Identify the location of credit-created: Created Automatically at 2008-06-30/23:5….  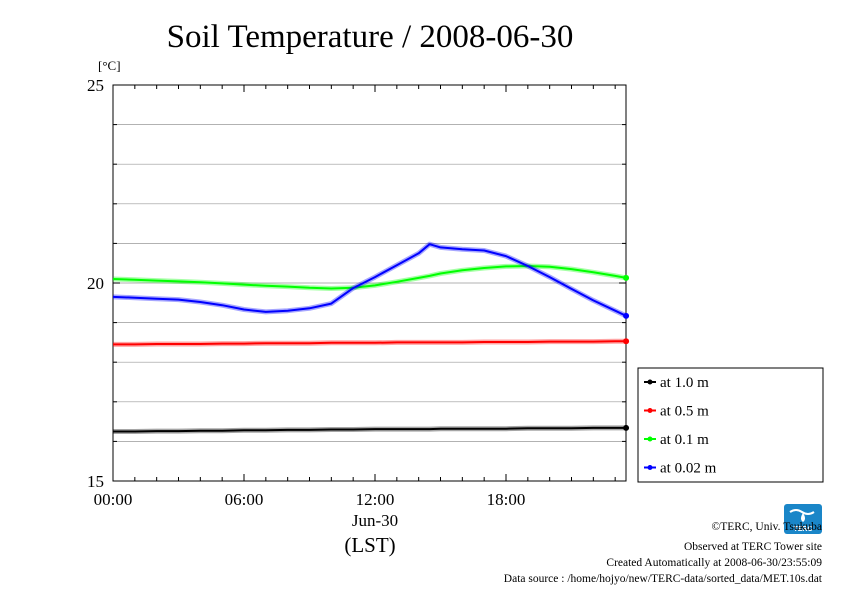
(714, 563).